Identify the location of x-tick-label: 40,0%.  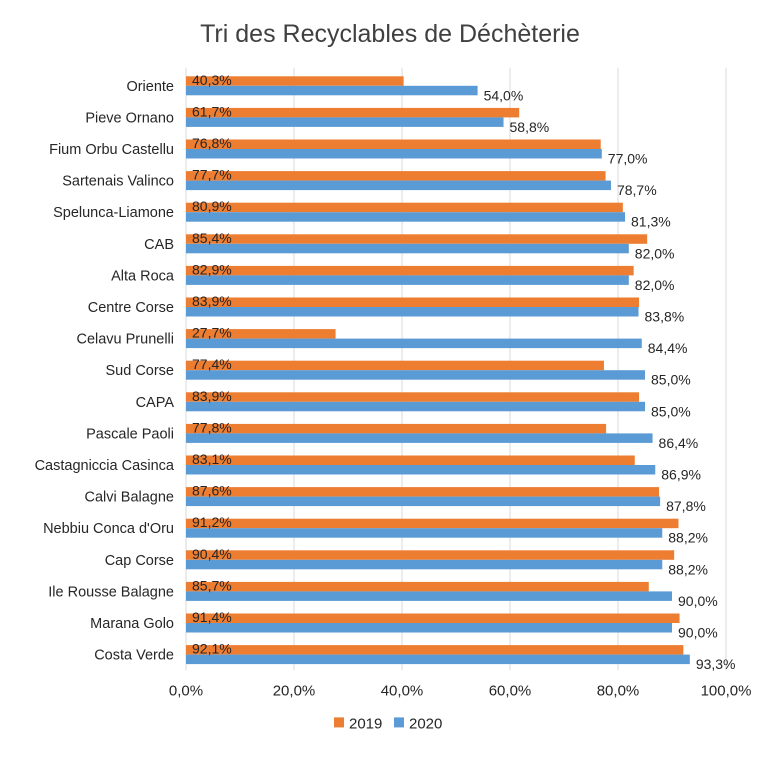
(402, 690).